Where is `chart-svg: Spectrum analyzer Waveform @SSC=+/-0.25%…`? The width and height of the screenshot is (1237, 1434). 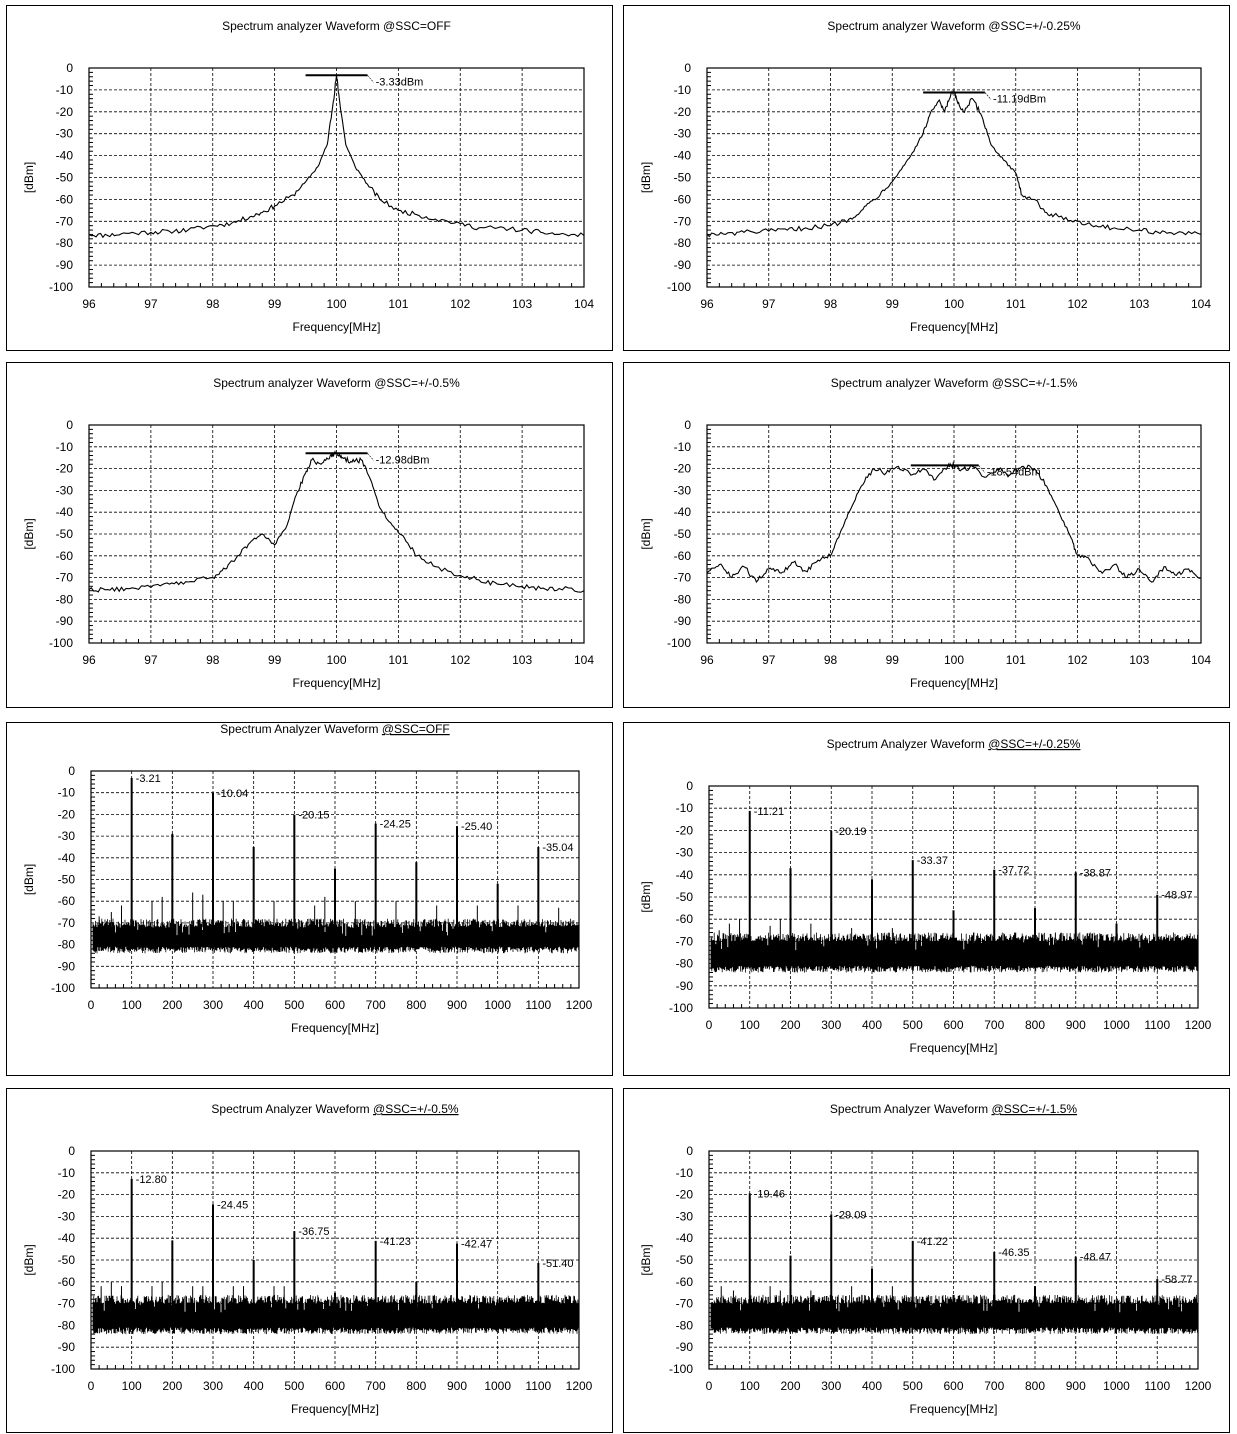
chart-svg: Spectrum analyzer Waveform @SSC=+/-0.25%… is located at coordinates (925, 176).